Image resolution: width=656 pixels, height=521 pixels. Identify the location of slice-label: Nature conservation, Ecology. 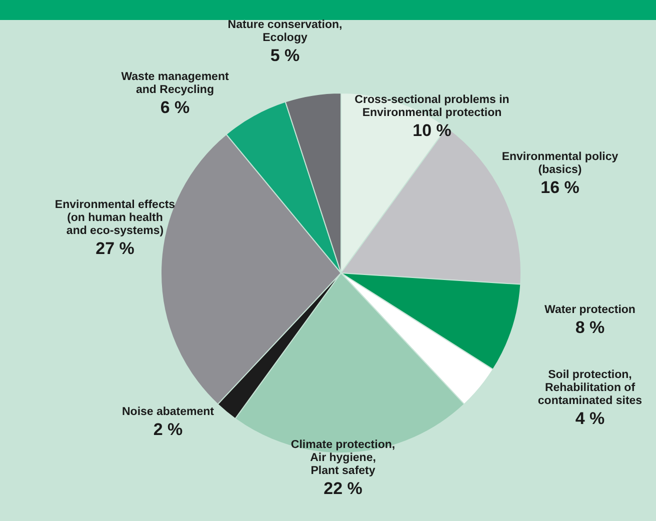
(285, 31).